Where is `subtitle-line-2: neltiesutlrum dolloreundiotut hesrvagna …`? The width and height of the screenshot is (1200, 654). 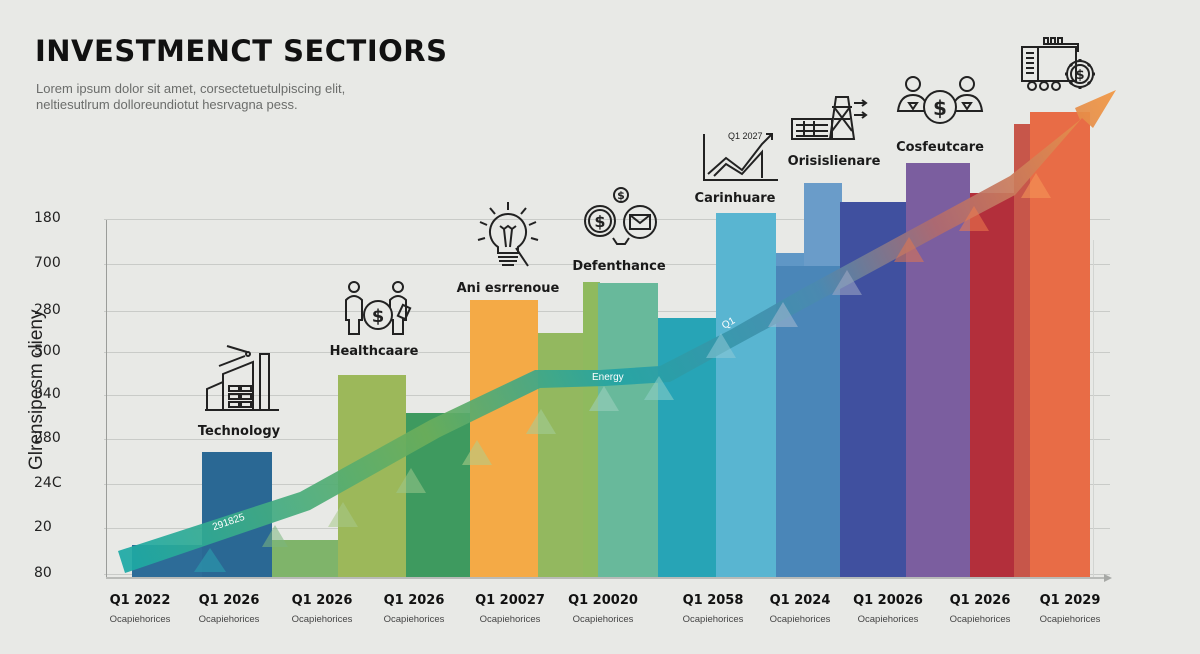 subtitle-line-2: neltiesutlrum dolloreundiotut hesrvagna … is located at coordinates (167, 104).